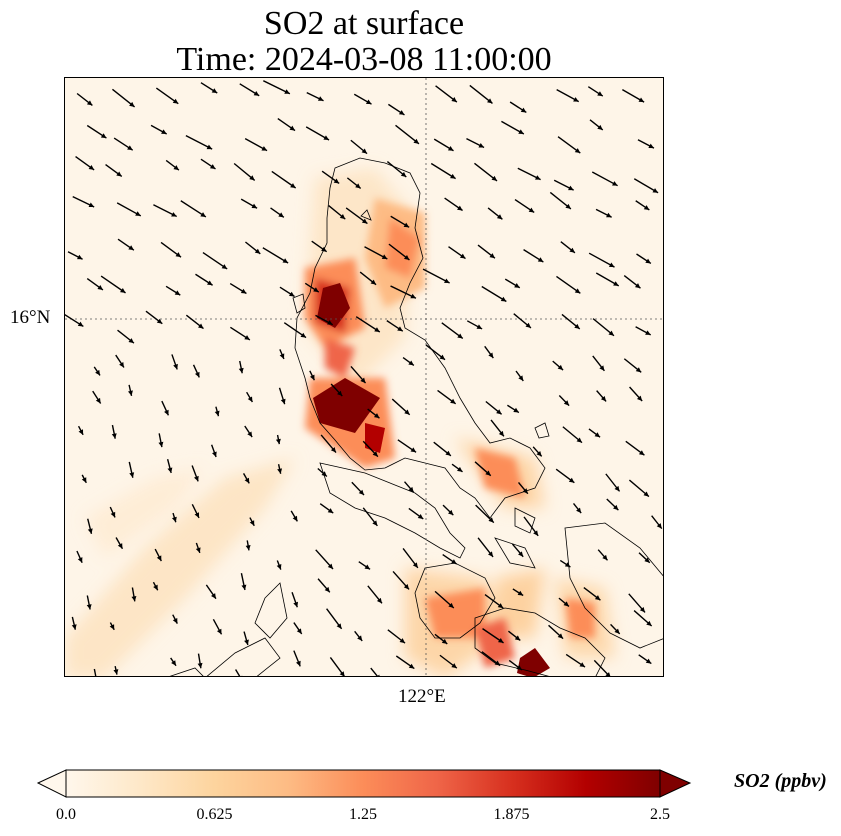 The image size is (841, 836). Describe the element at coordinates (780, 781) in the screenshot. I see `colorbar-label: SO2 (ppbv)` at that location.